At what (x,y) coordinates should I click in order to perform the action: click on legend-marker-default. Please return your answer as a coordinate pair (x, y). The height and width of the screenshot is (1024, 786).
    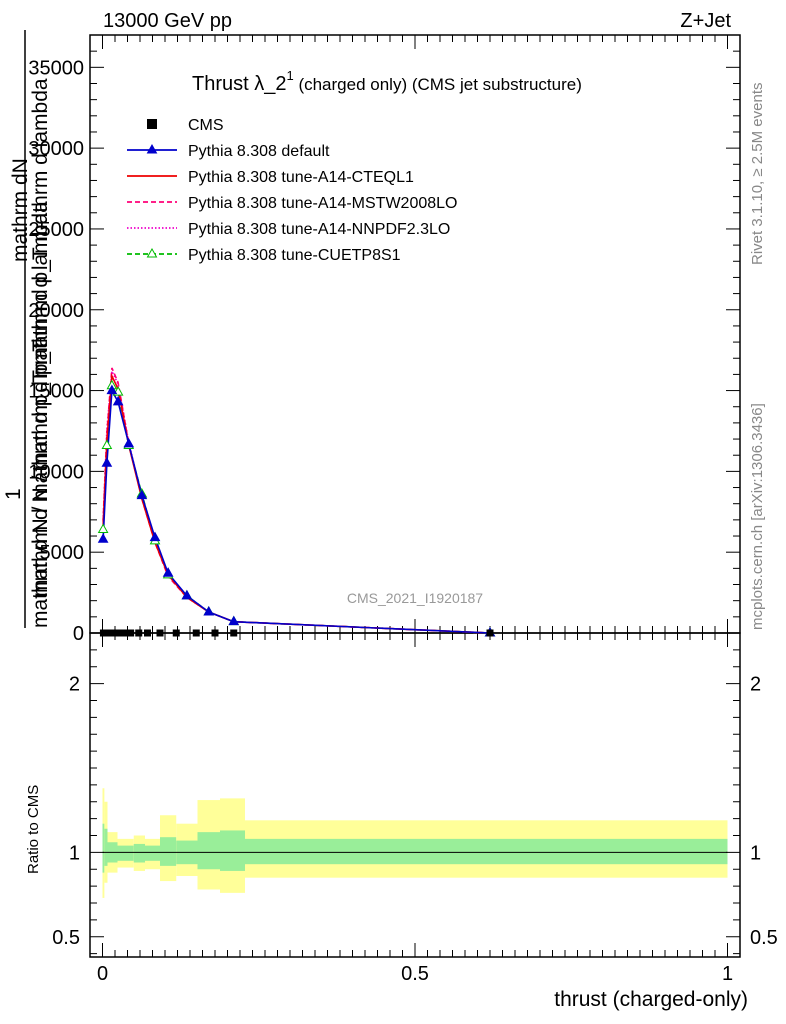
    Looking at the image, I should click on (152, 148).